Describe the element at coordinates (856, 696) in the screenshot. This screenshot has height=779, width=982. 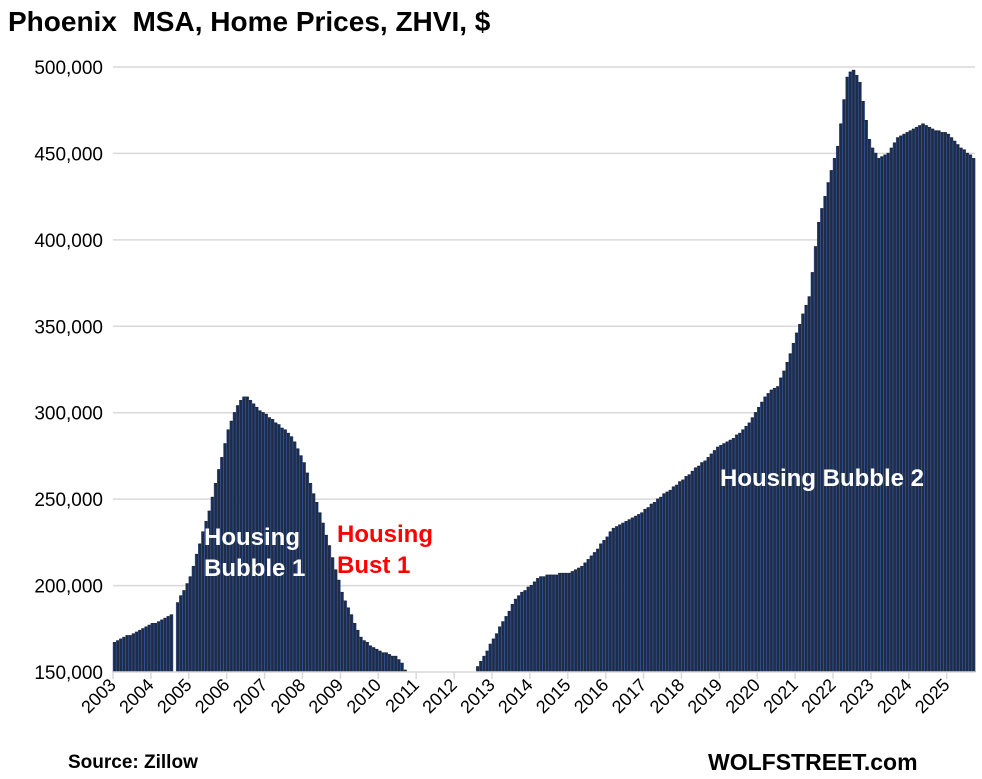
I see `x-tick-label: 2023` at that location.